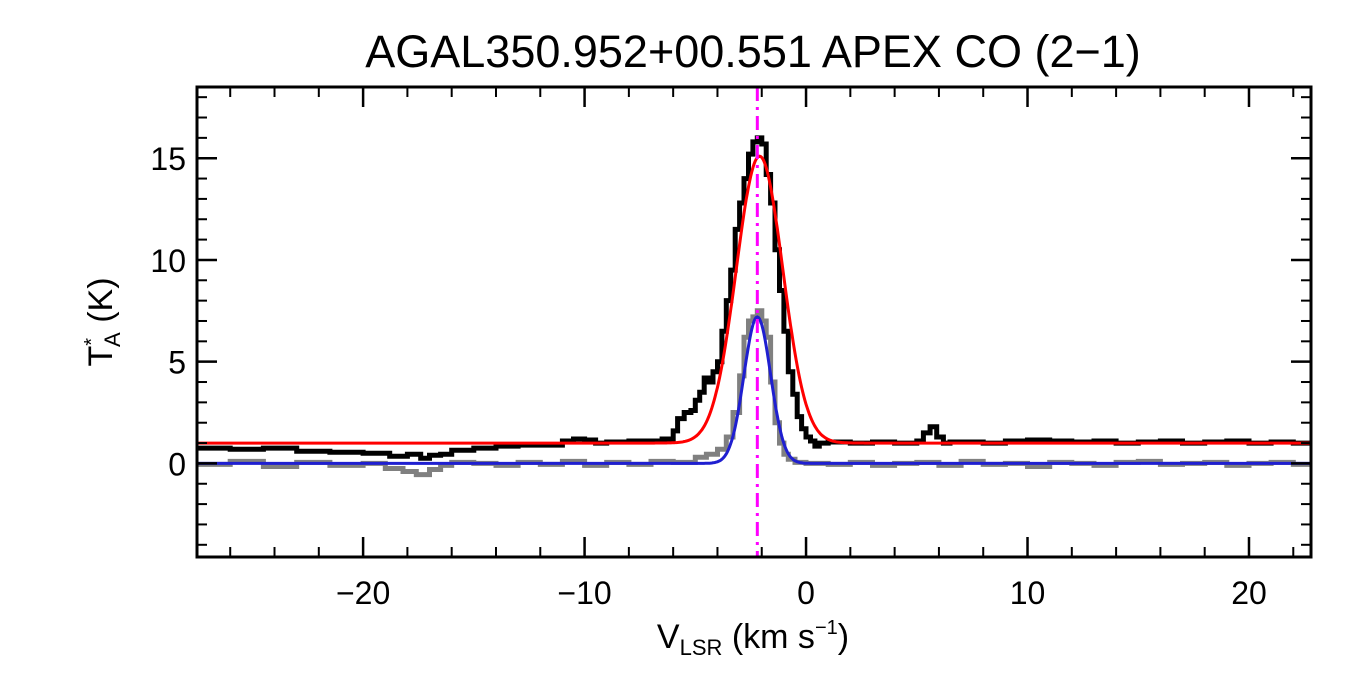 This screenshot has height=675, width=1350. What do you see at coordinates (768, 637) in the screenshot?
I see `x-axis-label-unit: (km s` at bounding box center [768, 637].